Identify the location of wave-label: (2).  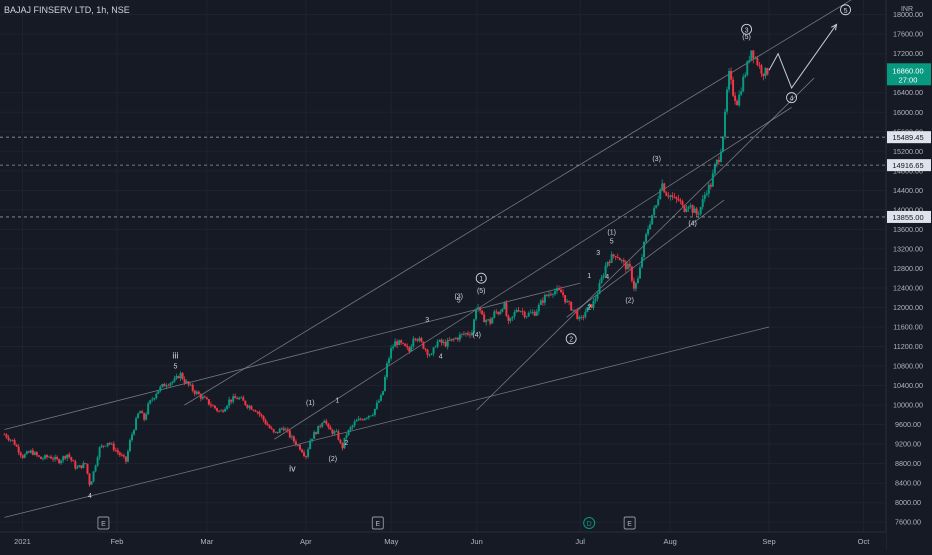
(333, 459).